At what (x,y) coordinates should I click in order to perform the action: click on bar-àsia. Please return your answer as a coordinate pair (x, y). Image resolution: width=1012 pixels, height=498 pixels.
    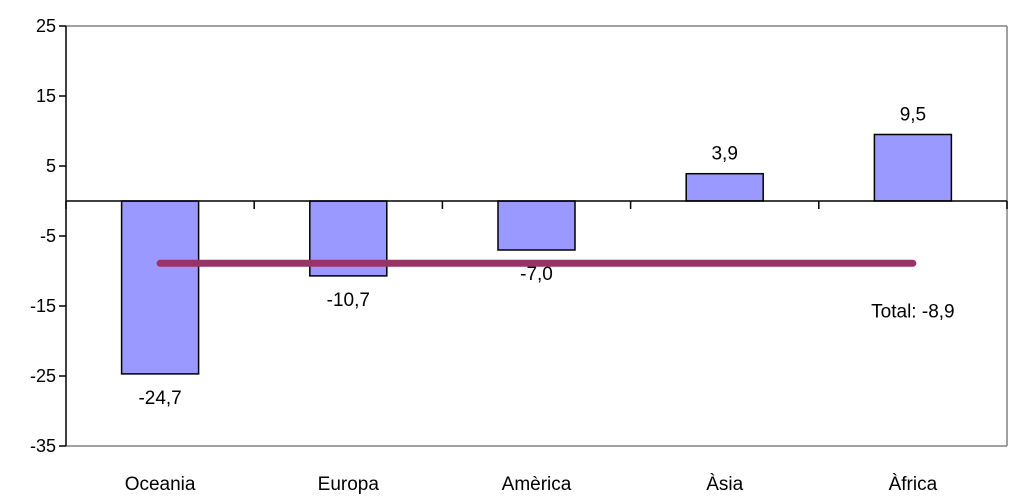
    Looking at the image, I should click on (724, 187).